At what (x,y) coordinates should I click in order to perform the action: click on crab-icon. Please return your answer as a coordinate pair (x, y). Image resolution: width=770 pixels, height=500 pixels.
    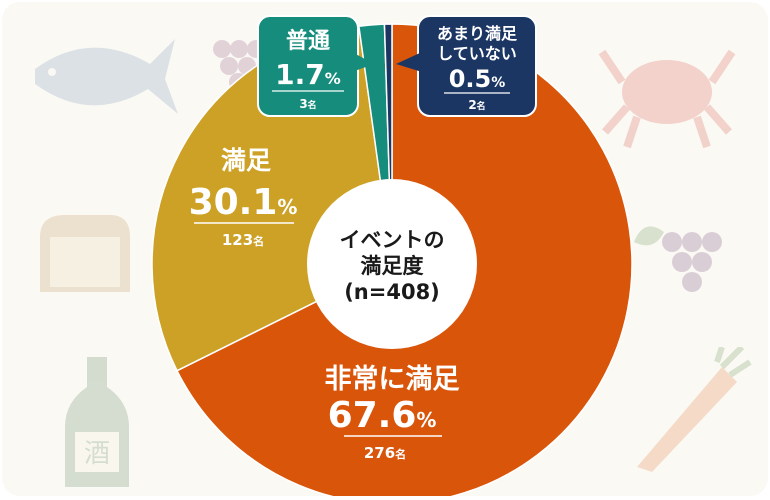
    Looking at the image, I should click on (667, 99).